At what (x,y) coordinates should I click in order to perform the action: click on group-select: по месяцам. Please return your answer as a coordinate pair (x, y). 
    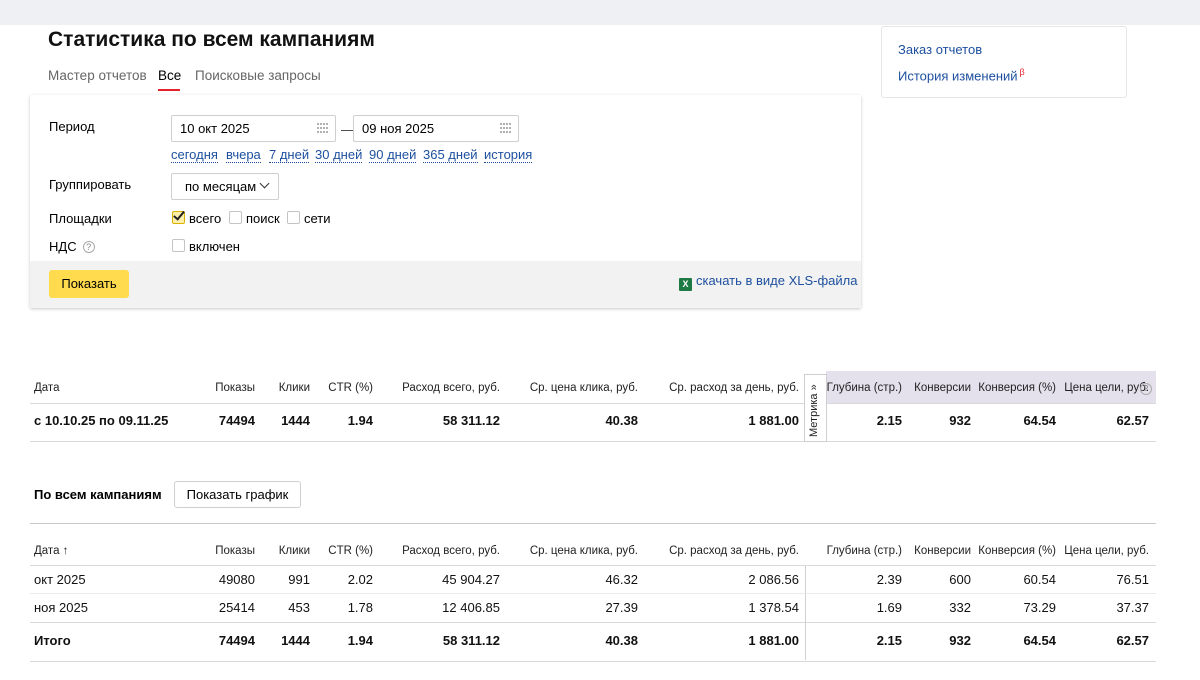
    Looking at the image, I should click on (225, 186).